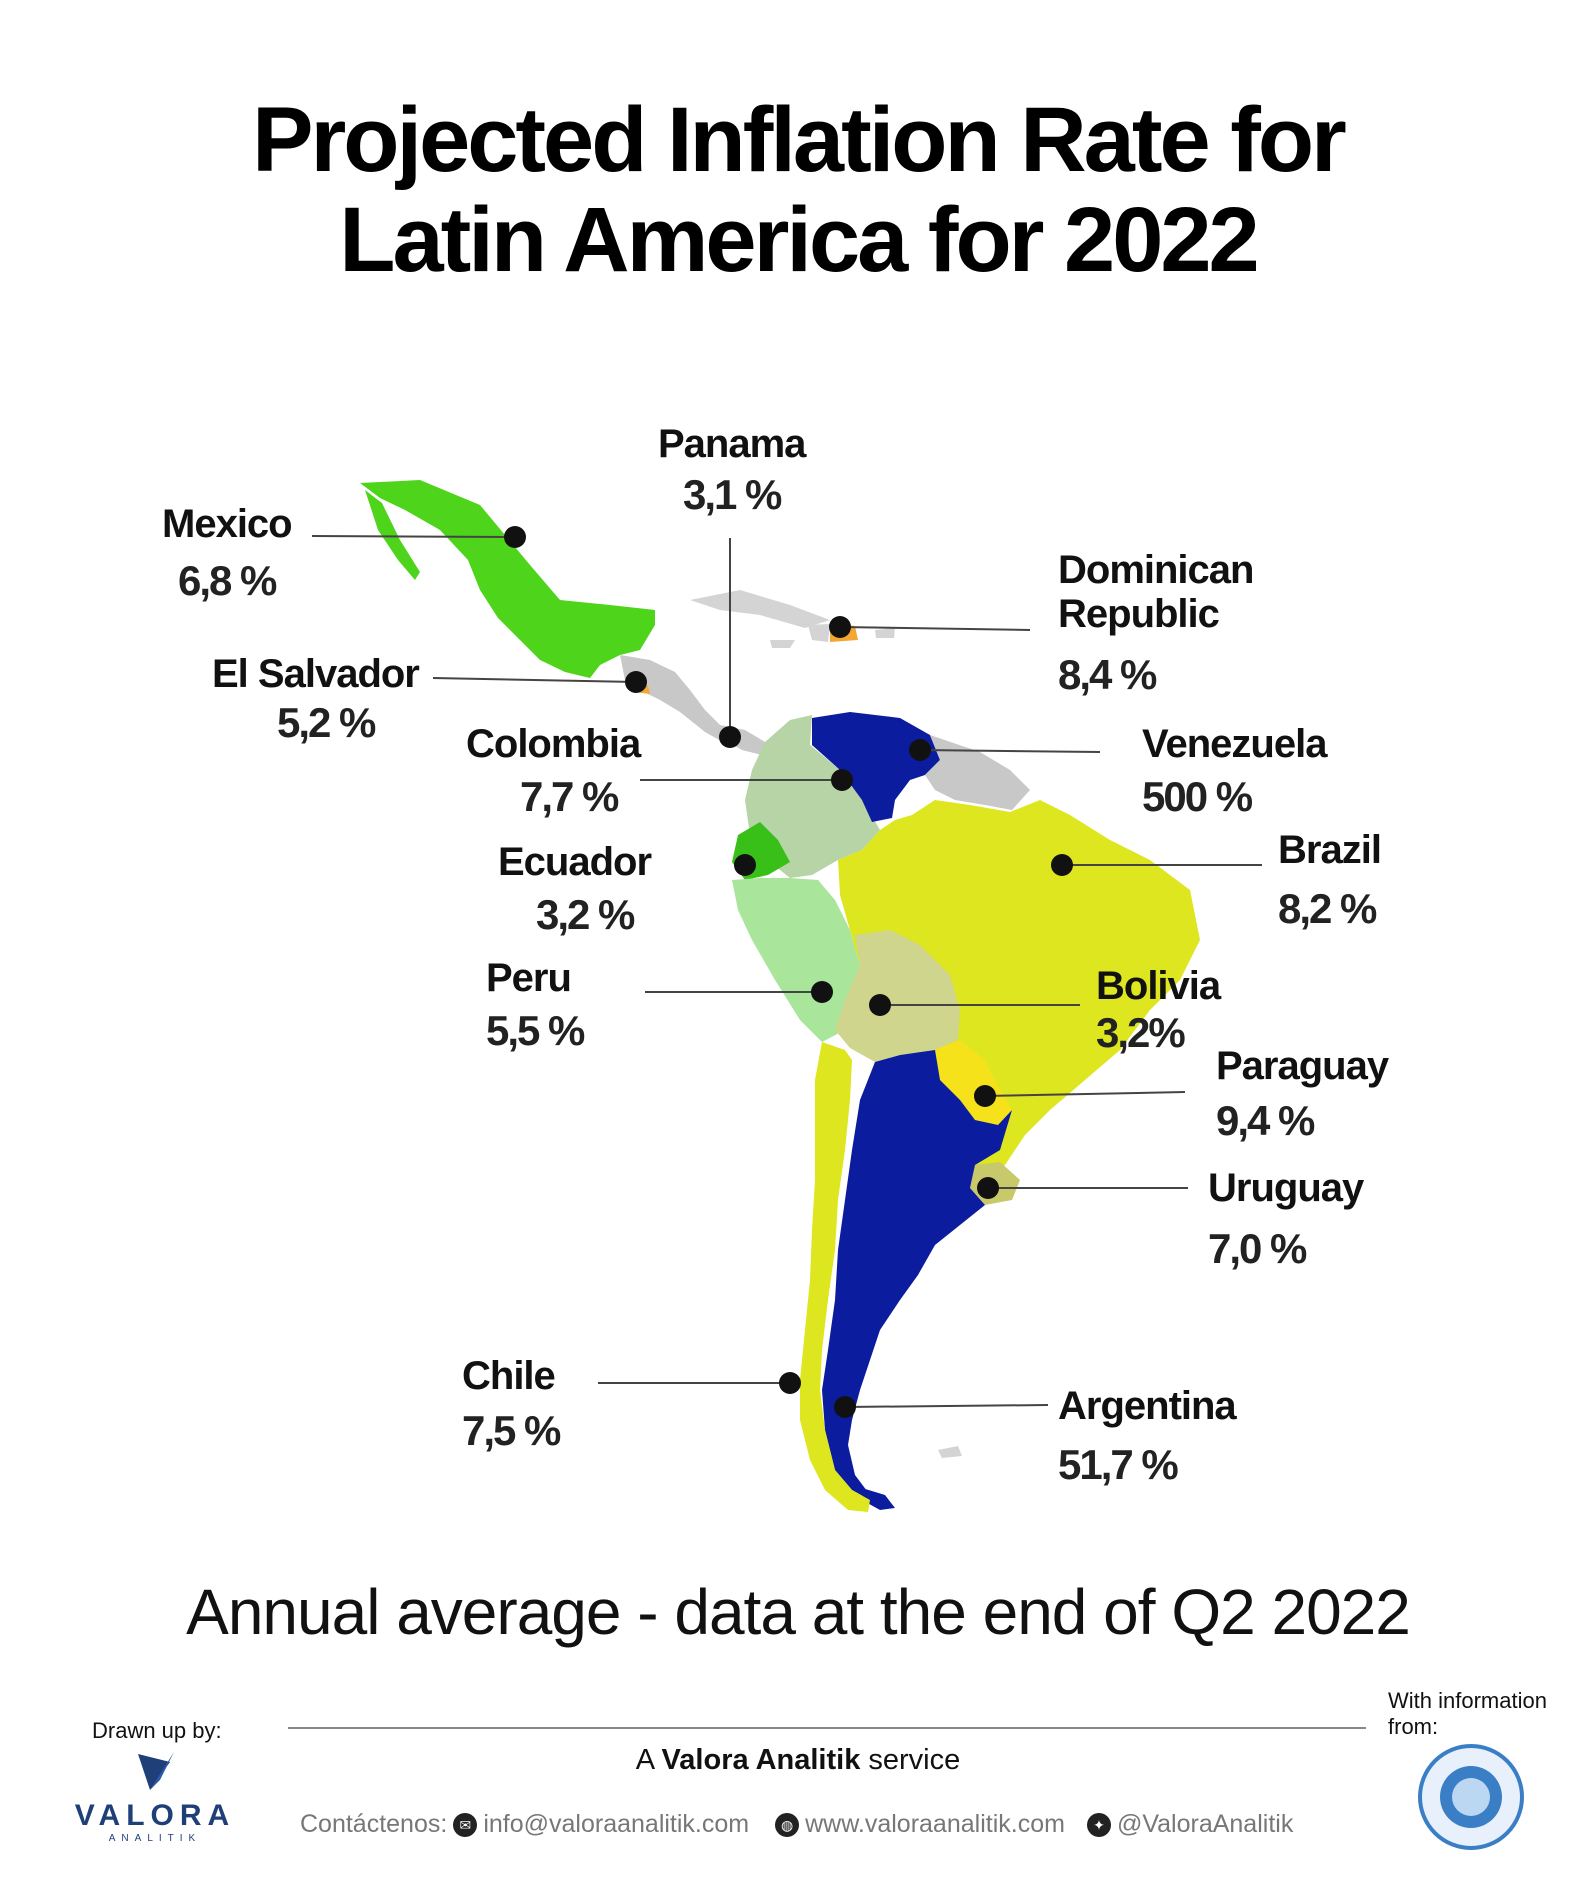 The image size is (1596, 1904). Describe the element at coordinates (790, 1383) in the screenshot. I see `marker-chile` at that location.